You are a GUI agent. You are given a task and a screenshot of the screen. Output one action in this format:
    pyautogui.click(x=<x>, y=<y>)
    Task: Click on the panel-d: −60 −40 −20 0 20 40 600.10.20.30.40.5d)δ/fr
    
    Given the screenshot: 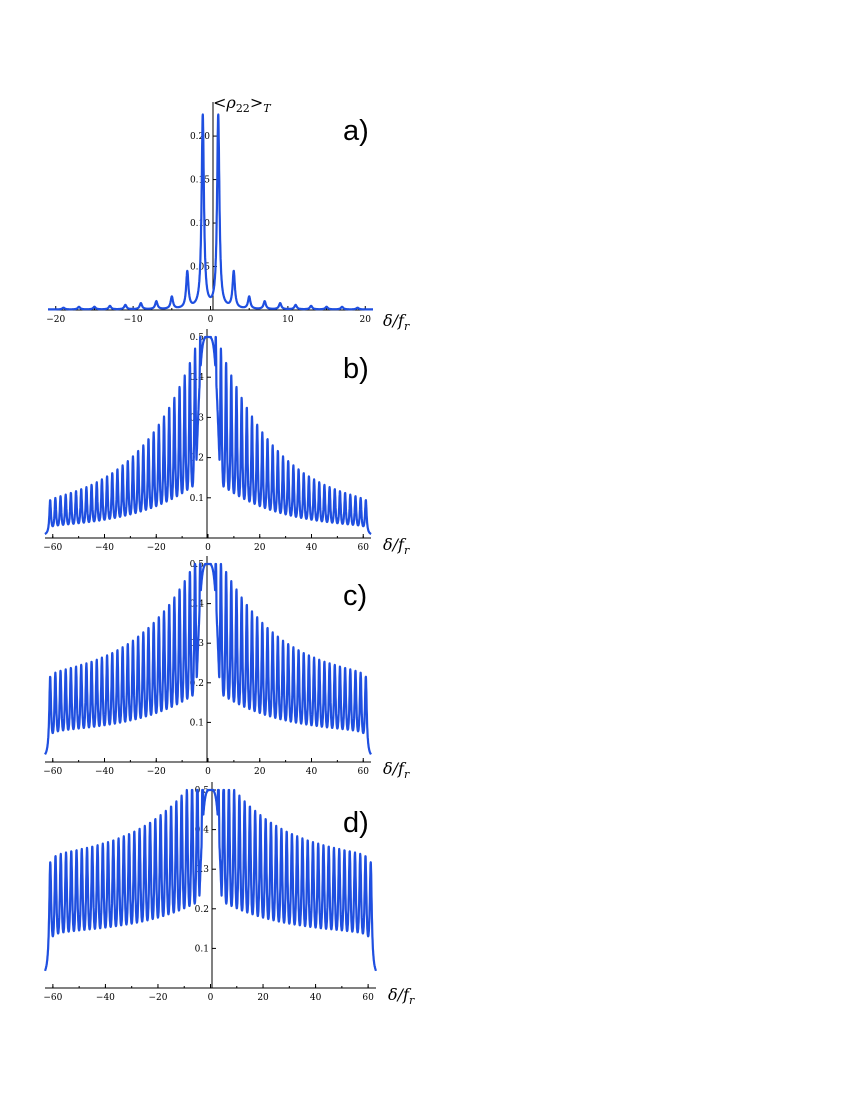 What is the action you would take?
    pyautogui.click(x=229, y=894)
    